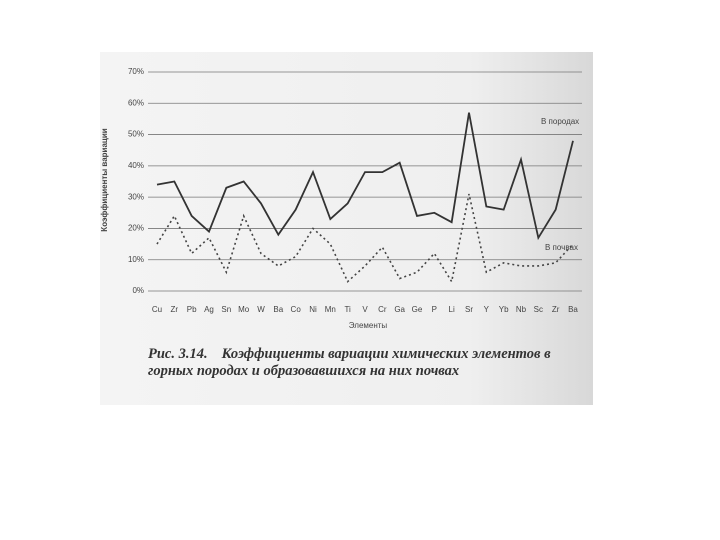 This screenshot has height=540, width=720. I want to click on x-tick-label: Ag, so click(209, 309).